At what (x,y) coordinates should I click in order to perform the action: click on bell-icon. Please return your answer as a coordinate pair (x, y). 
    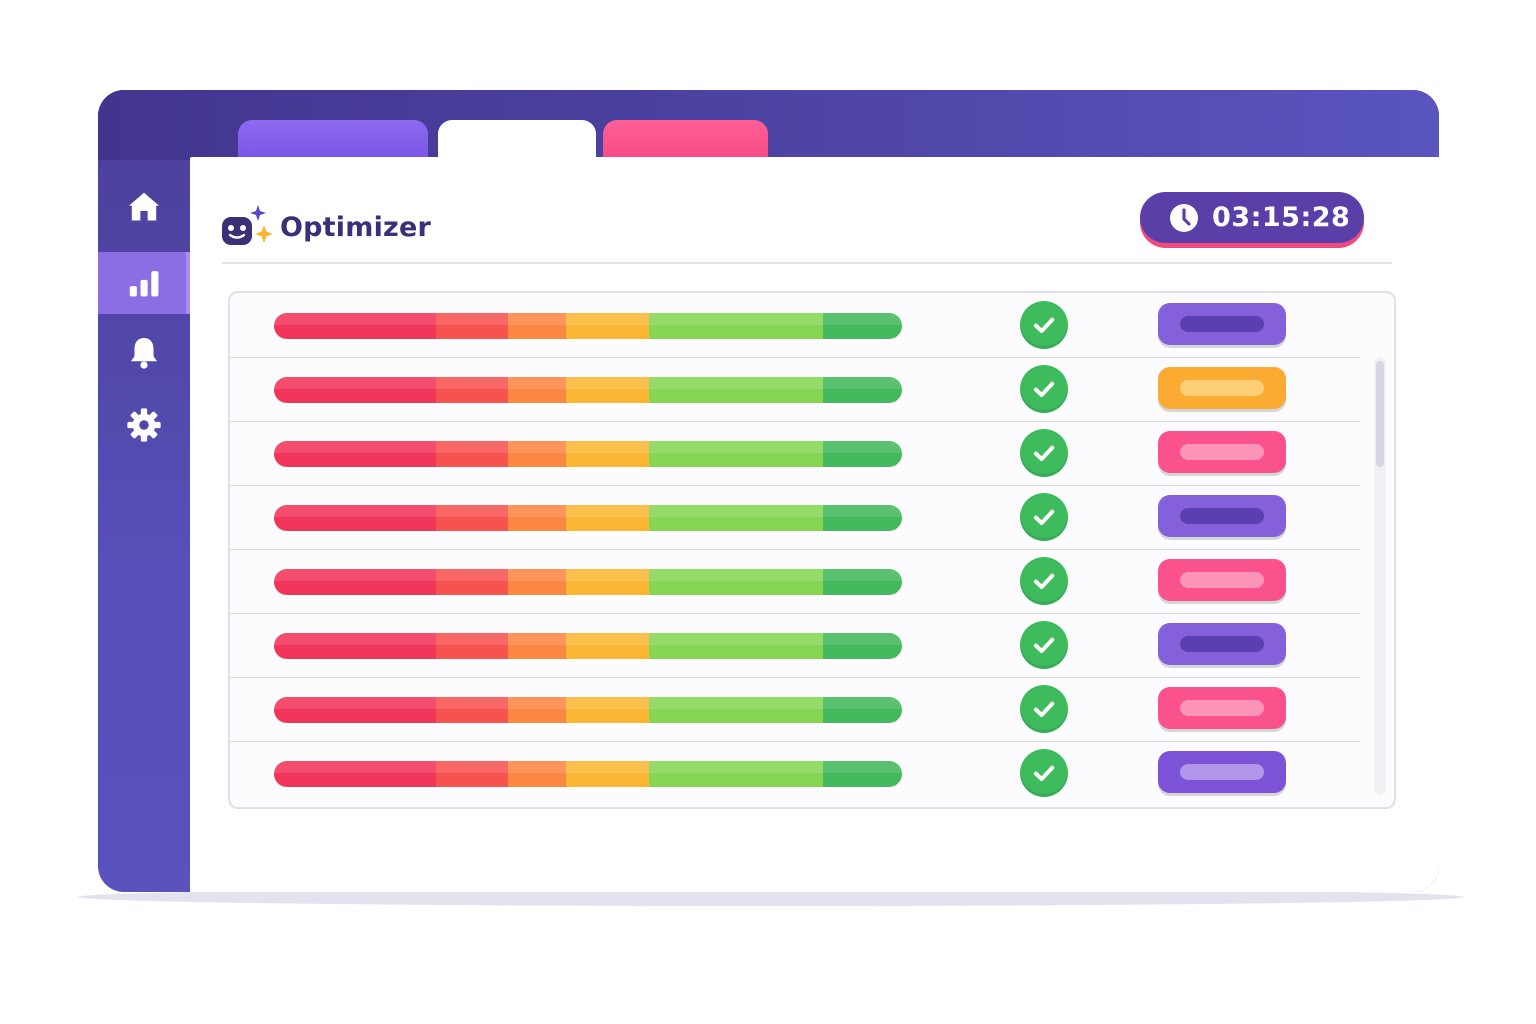
    Looking at the image, I should click on (144, 353).